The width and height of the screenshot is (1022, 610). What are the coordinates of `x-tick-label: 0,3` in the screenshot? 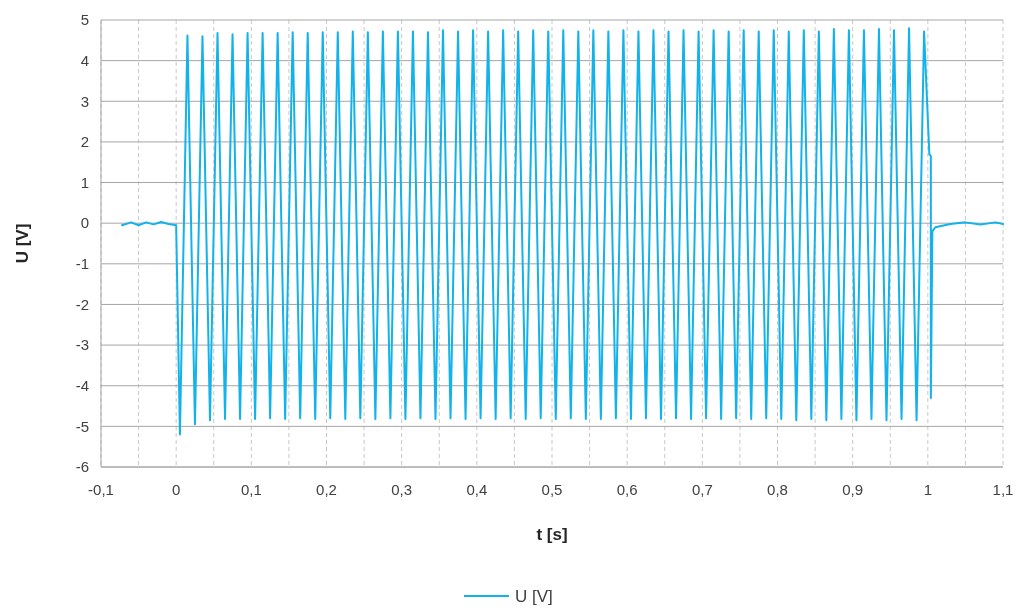 It's located at (402, 489).